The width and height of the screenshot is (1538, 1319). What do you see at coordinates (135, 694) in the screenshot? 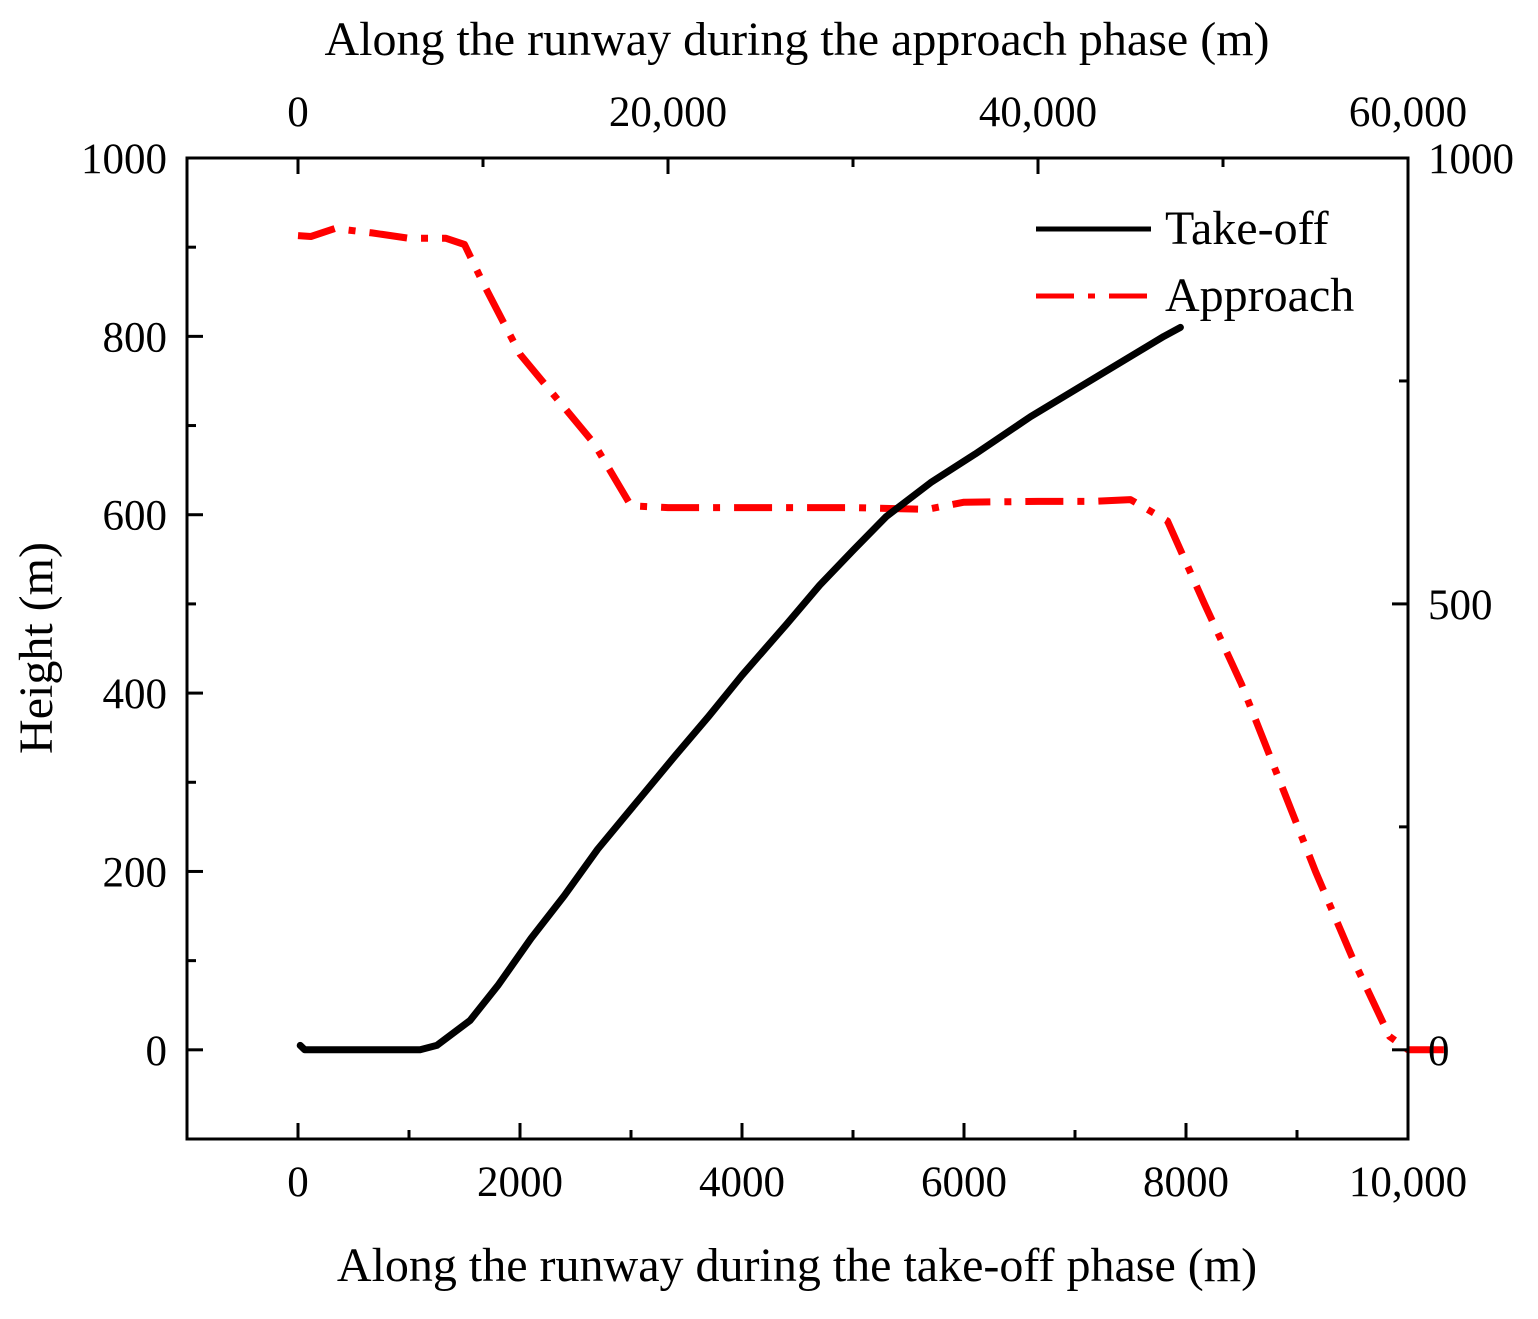
I see `y-left-tick-label: 400` at bounding box center [135, 694].